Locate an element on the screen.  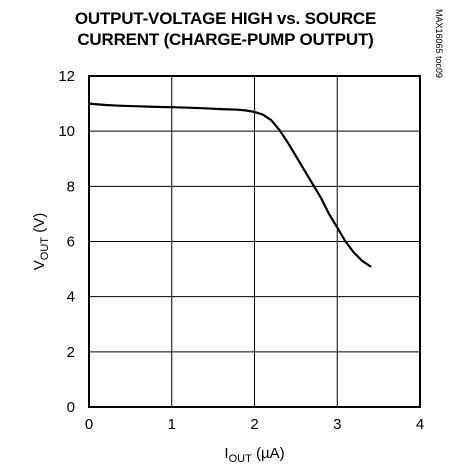
x-tick-label: 4 is located at coordinates (420, 424).